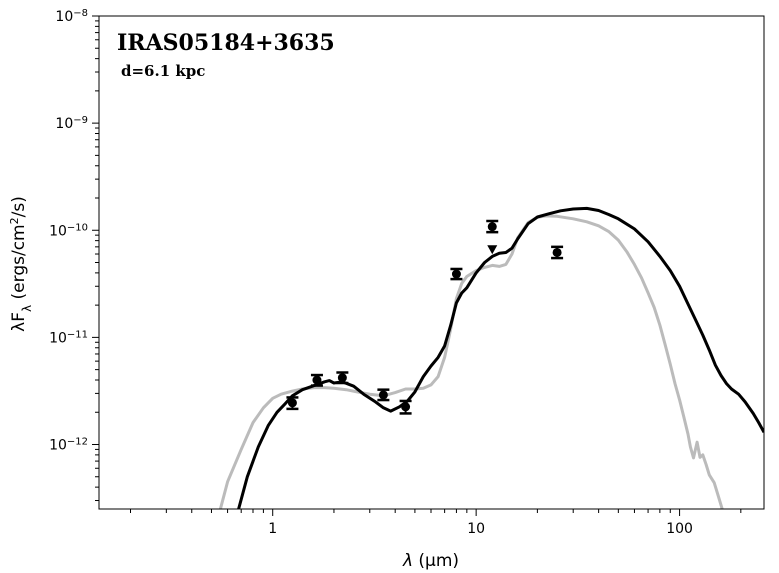 The width and height of the screenshot is (779, 573). Describe the element at coordinates (71, 17) in the screenshot. I see `y-tick-label: 10⁻⁸` at that location.